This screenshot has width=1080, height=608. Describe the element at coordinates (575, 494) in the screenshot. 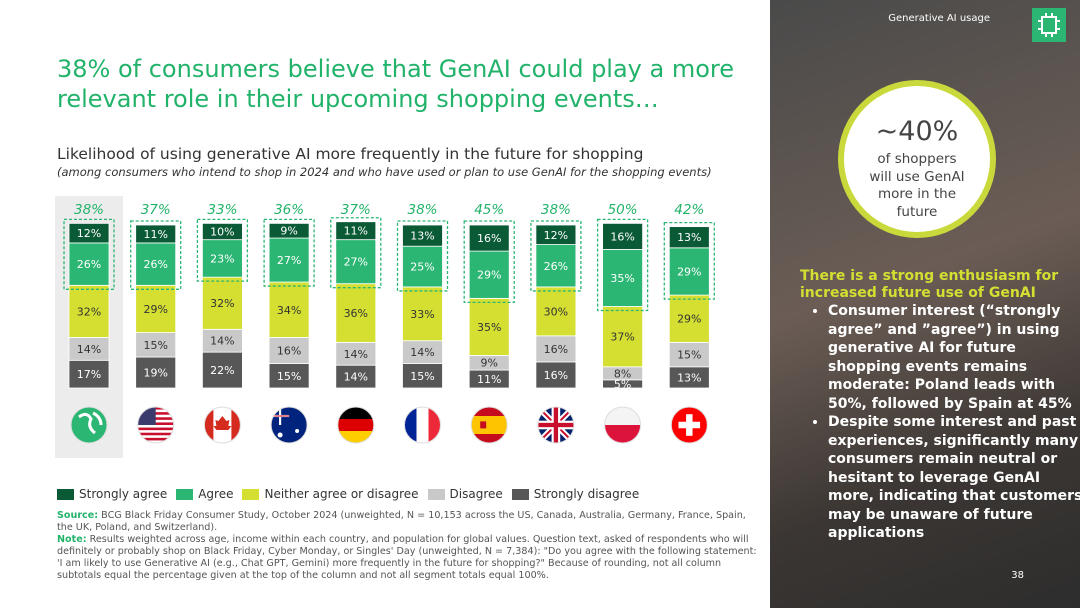

I see `legend-item: Strongly disagree` at that location.